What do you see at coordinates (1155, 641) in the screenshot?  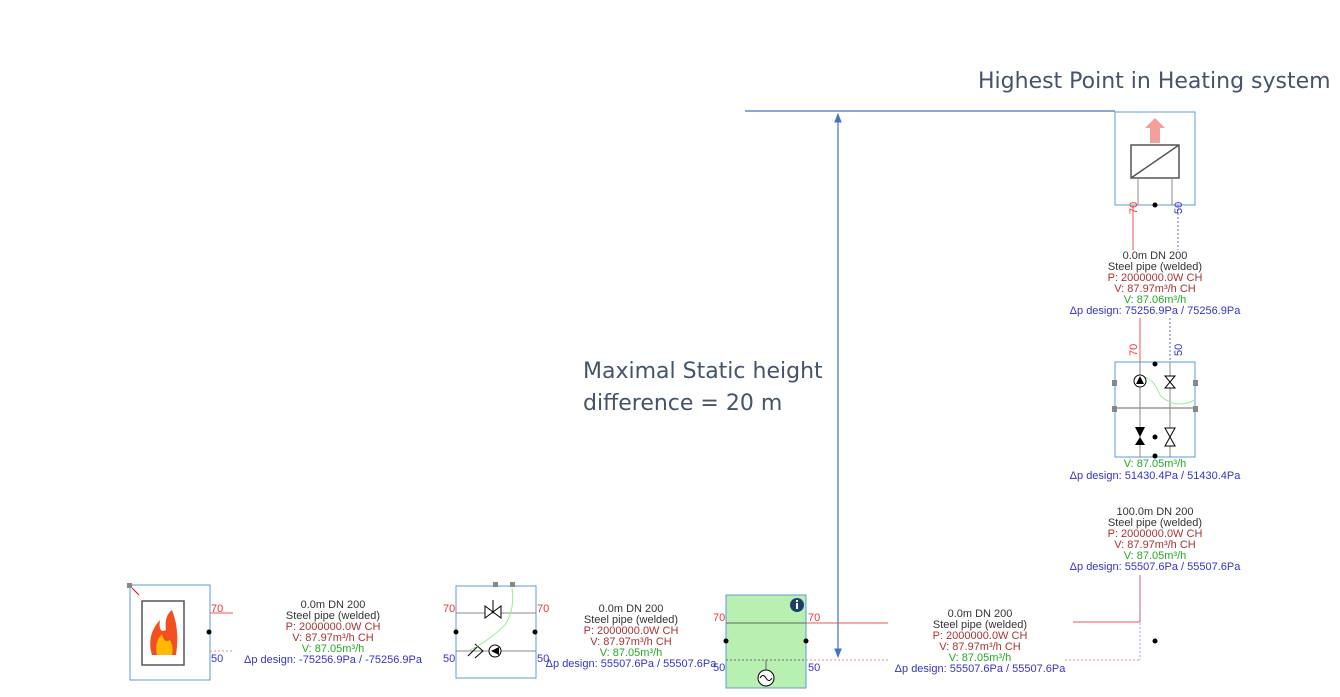 I see `node` at bounding box center [1155, 641].